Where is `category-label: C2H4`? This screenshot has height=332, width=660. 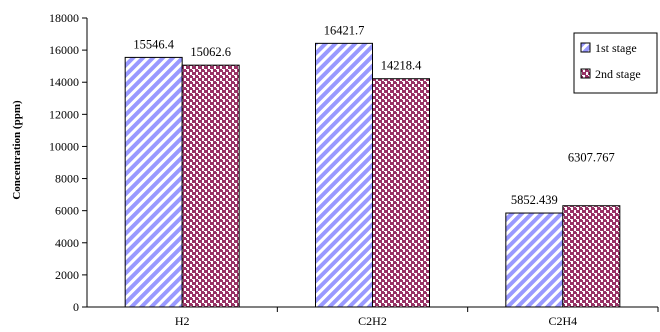
category-label: C2H4 is located at coordinates (562, 321).